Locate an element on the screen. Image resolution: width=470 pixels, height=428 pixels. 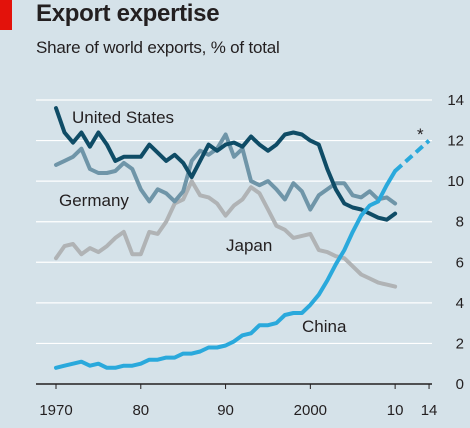
series-line-china-forecast is located at coordinates (412, 156).